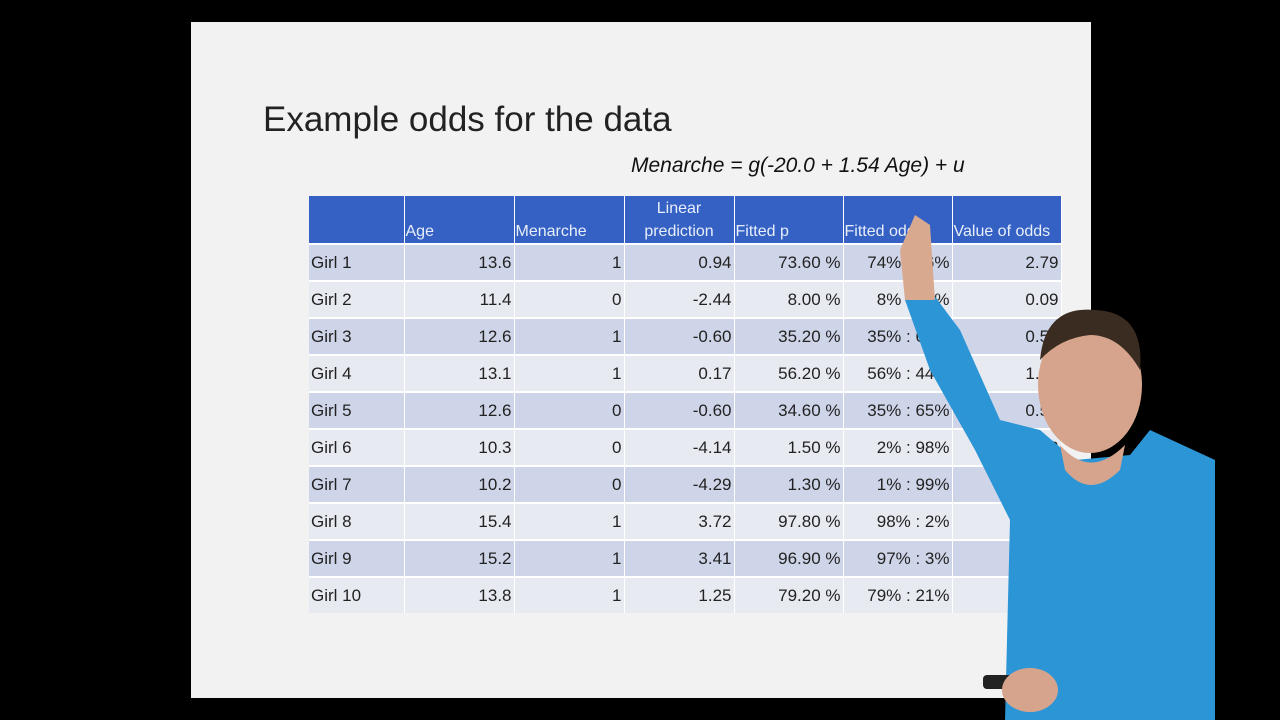  Describe the element at coordinates (459, 220) in the screenshot. I see `header-cell: Age` at that location.